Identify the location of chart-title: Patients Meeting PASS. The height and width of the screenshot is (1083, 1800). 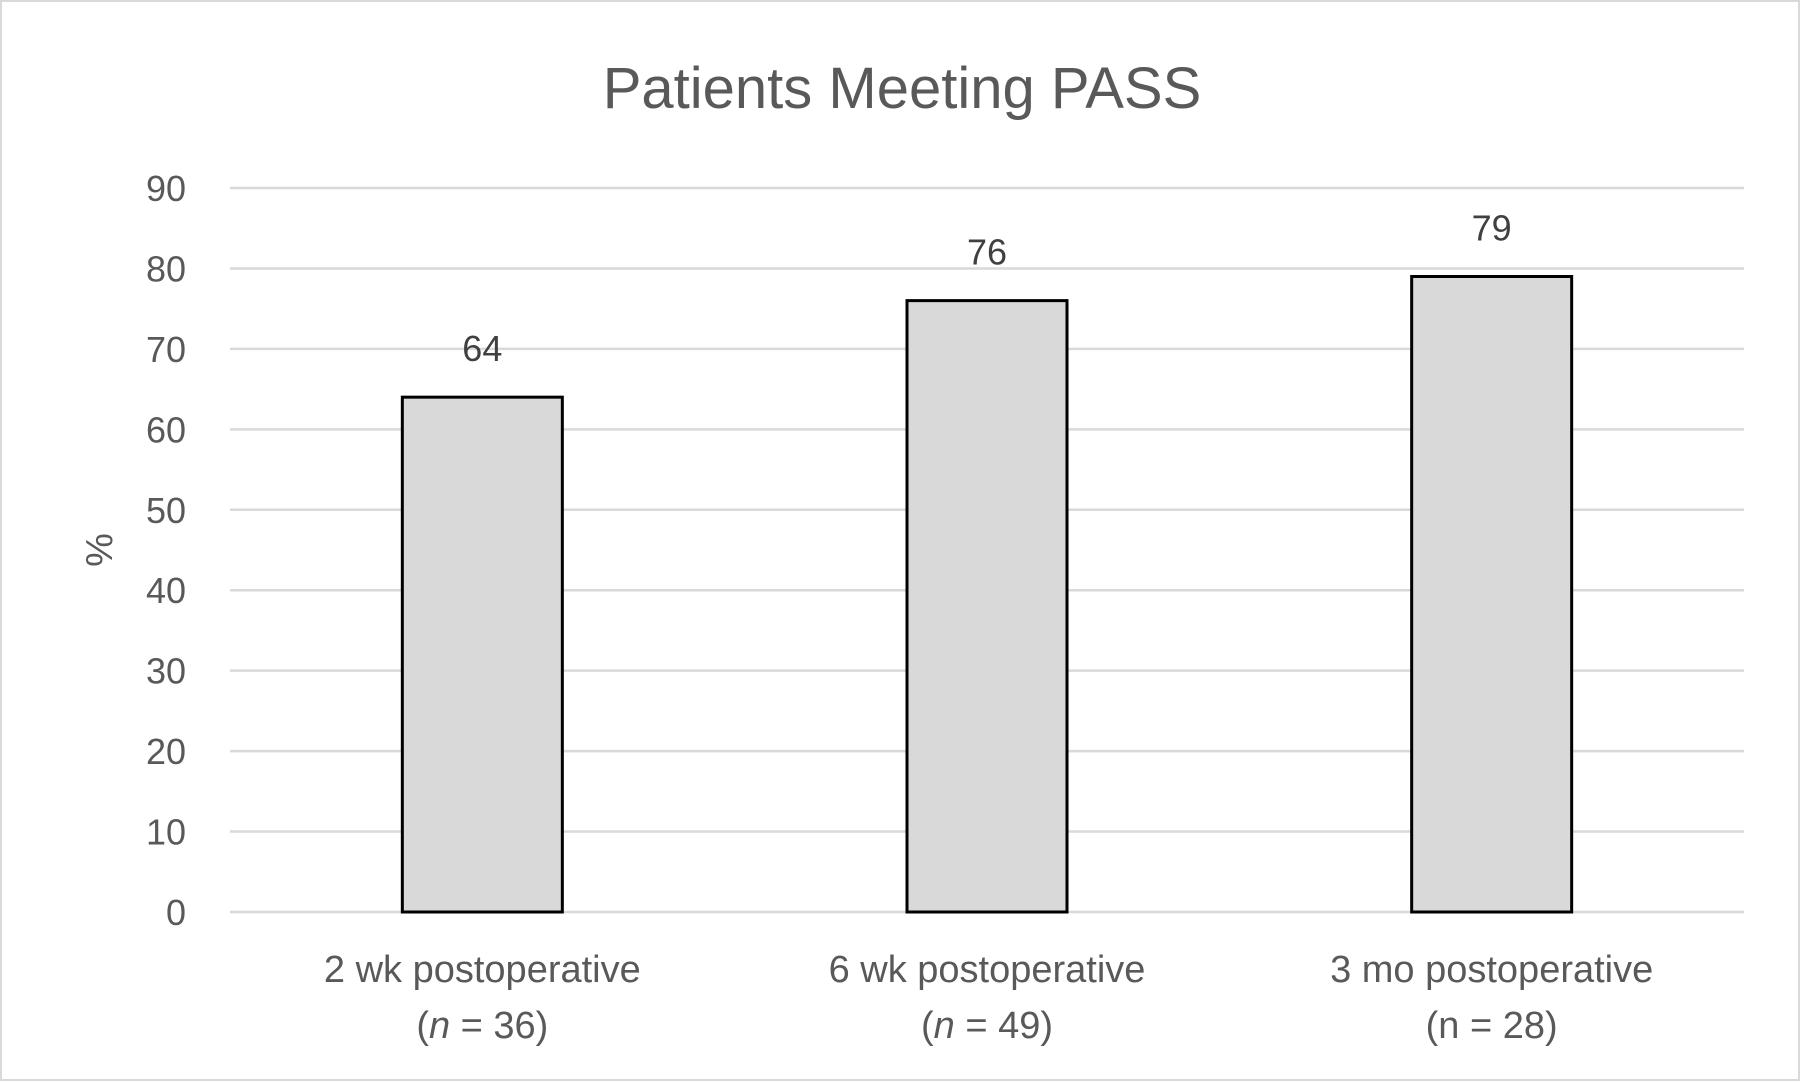
(902, 88).